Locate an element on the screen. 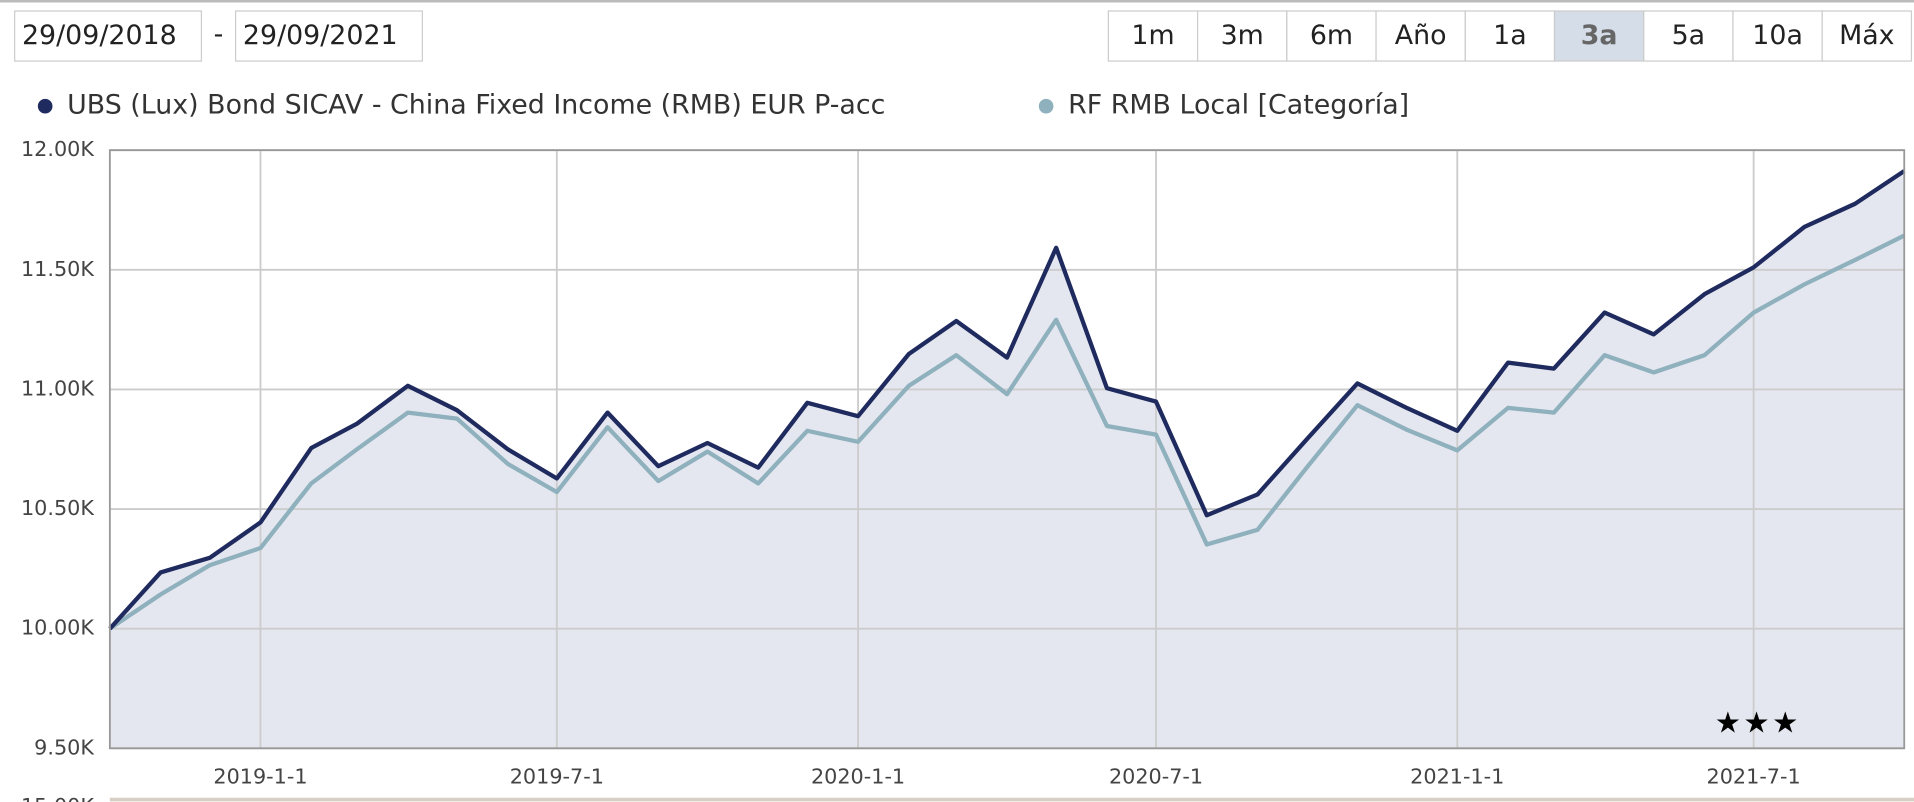 The image size is (1914, 802). x-tick-label: 2019-1-1 is located at coordinates (260, 777).